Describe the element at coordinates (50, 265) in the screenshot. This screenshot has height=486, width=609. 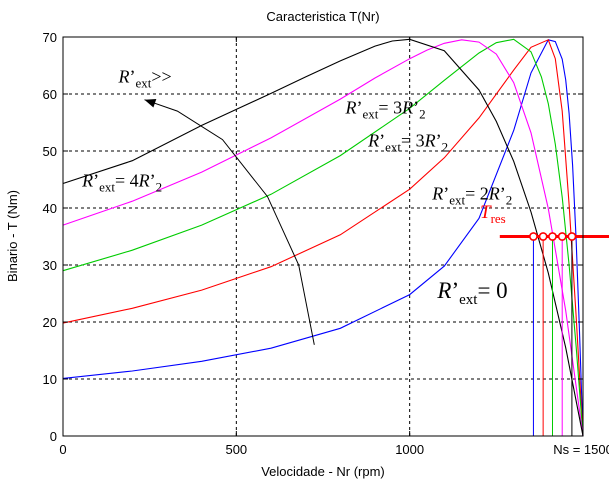
I see `y-tick-label: 30` at that location.